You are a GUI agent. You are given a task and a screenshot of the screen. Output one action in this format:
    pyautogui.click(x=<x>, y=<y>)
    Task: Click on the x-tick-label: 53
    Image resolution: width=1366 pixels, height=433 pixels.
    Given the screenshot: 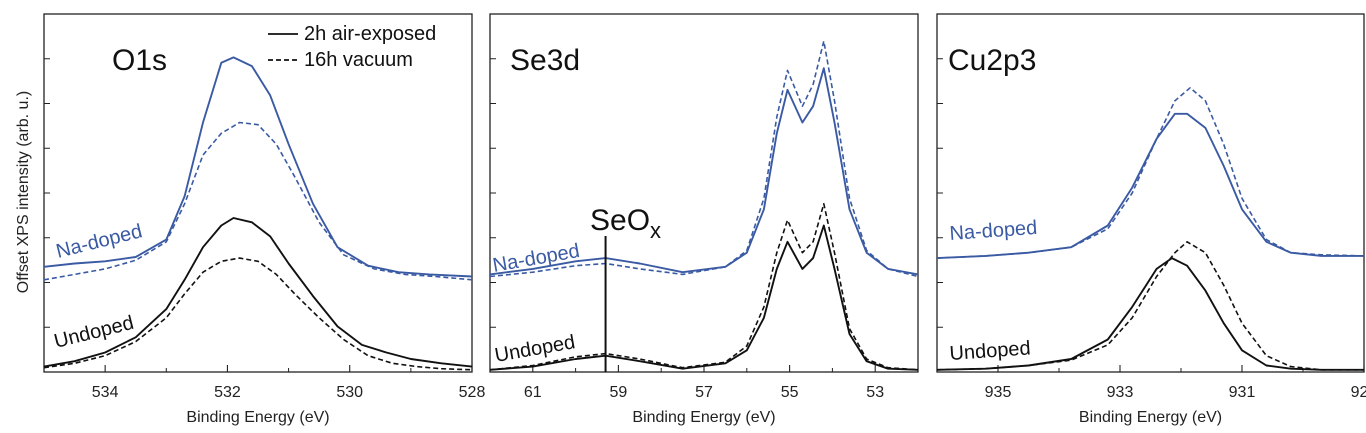 What is the action you would take?
    pyautogui.click(x=875, y=392)
    